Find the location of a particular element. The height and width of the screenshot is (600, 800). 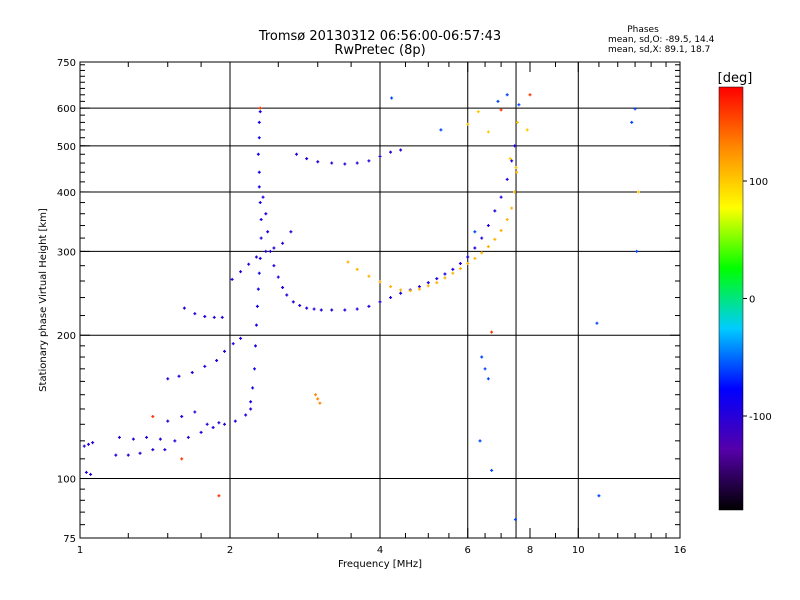

x-tick-label: 8 is located at coordinates (530, 550).